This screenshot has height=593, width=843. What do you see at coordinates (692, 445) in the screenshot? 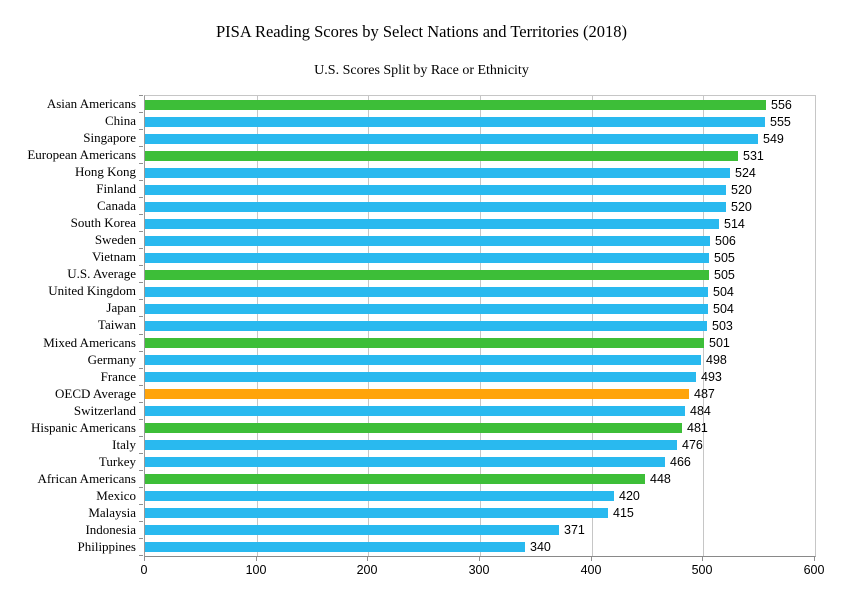
I see `value-label: 476` at bounding box center [692, 445].